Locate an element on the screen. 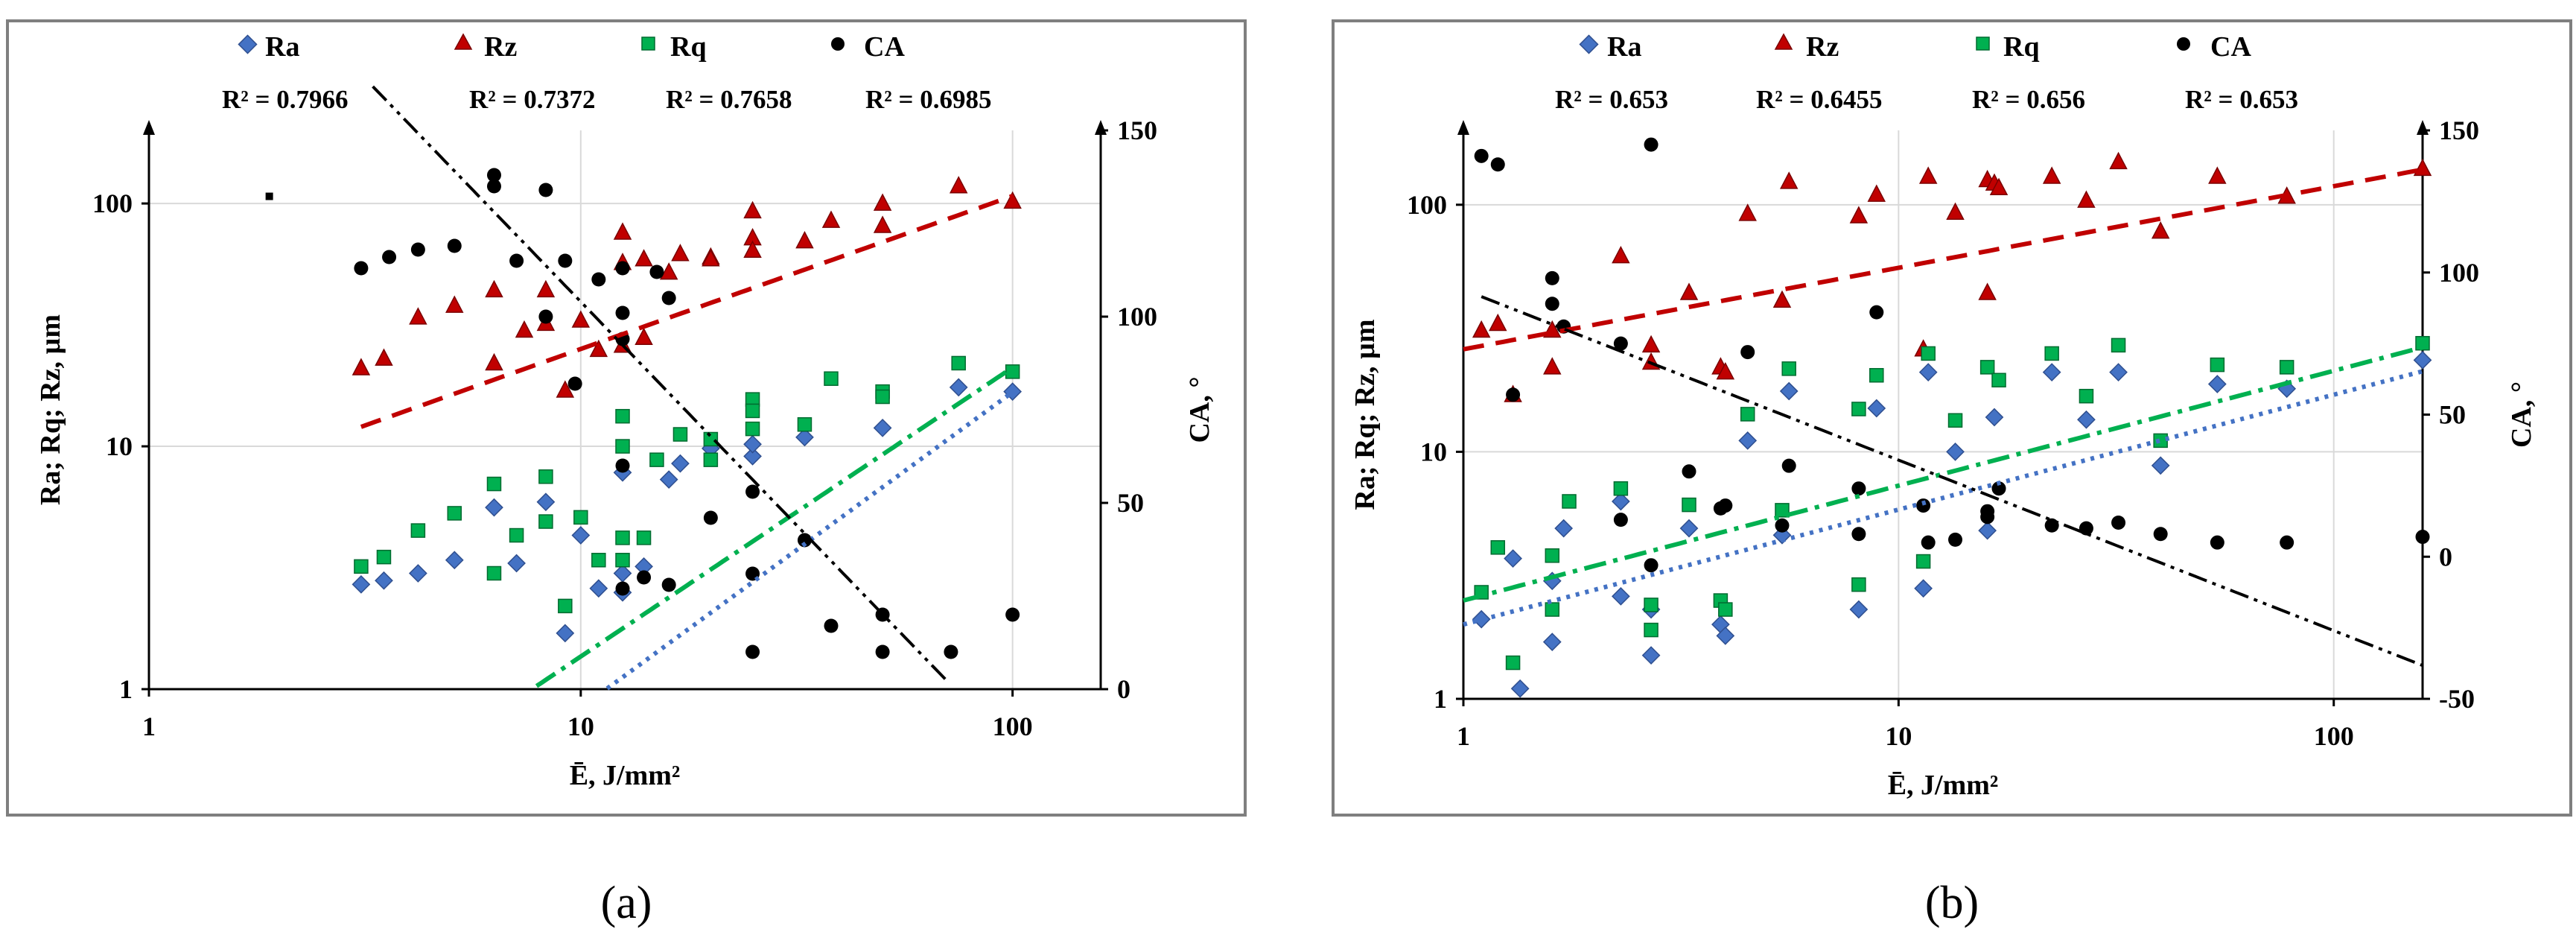 The image size is (2576, 938). y-tick-label: 10 is located at coordinates (119, 446).